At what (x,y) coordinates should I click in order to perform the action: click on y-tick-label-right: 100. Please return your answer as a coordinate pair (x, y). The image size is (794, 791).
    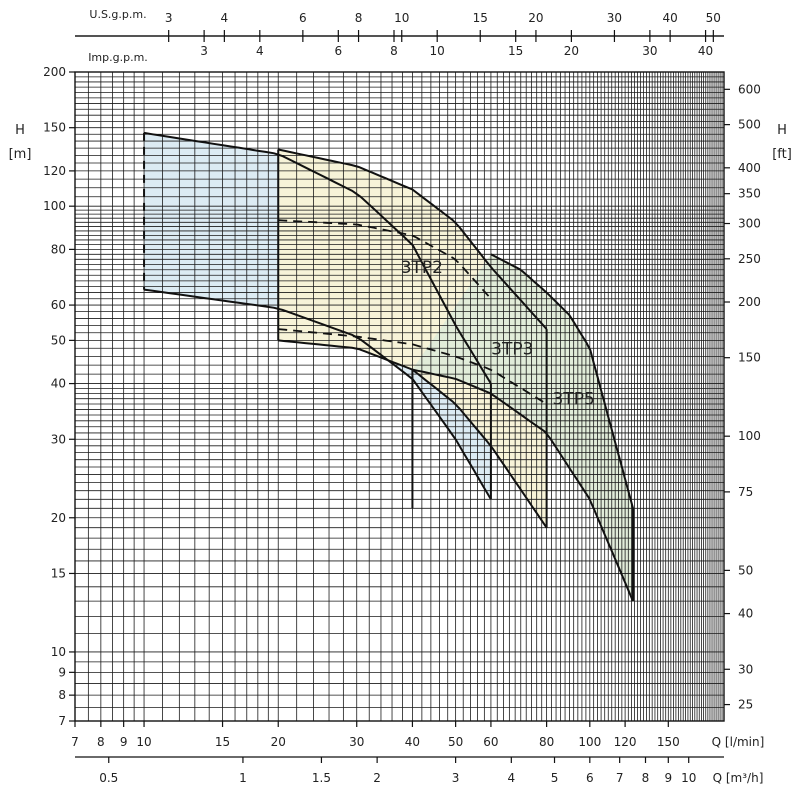
    Looking at the image, I should click on (749, 436).